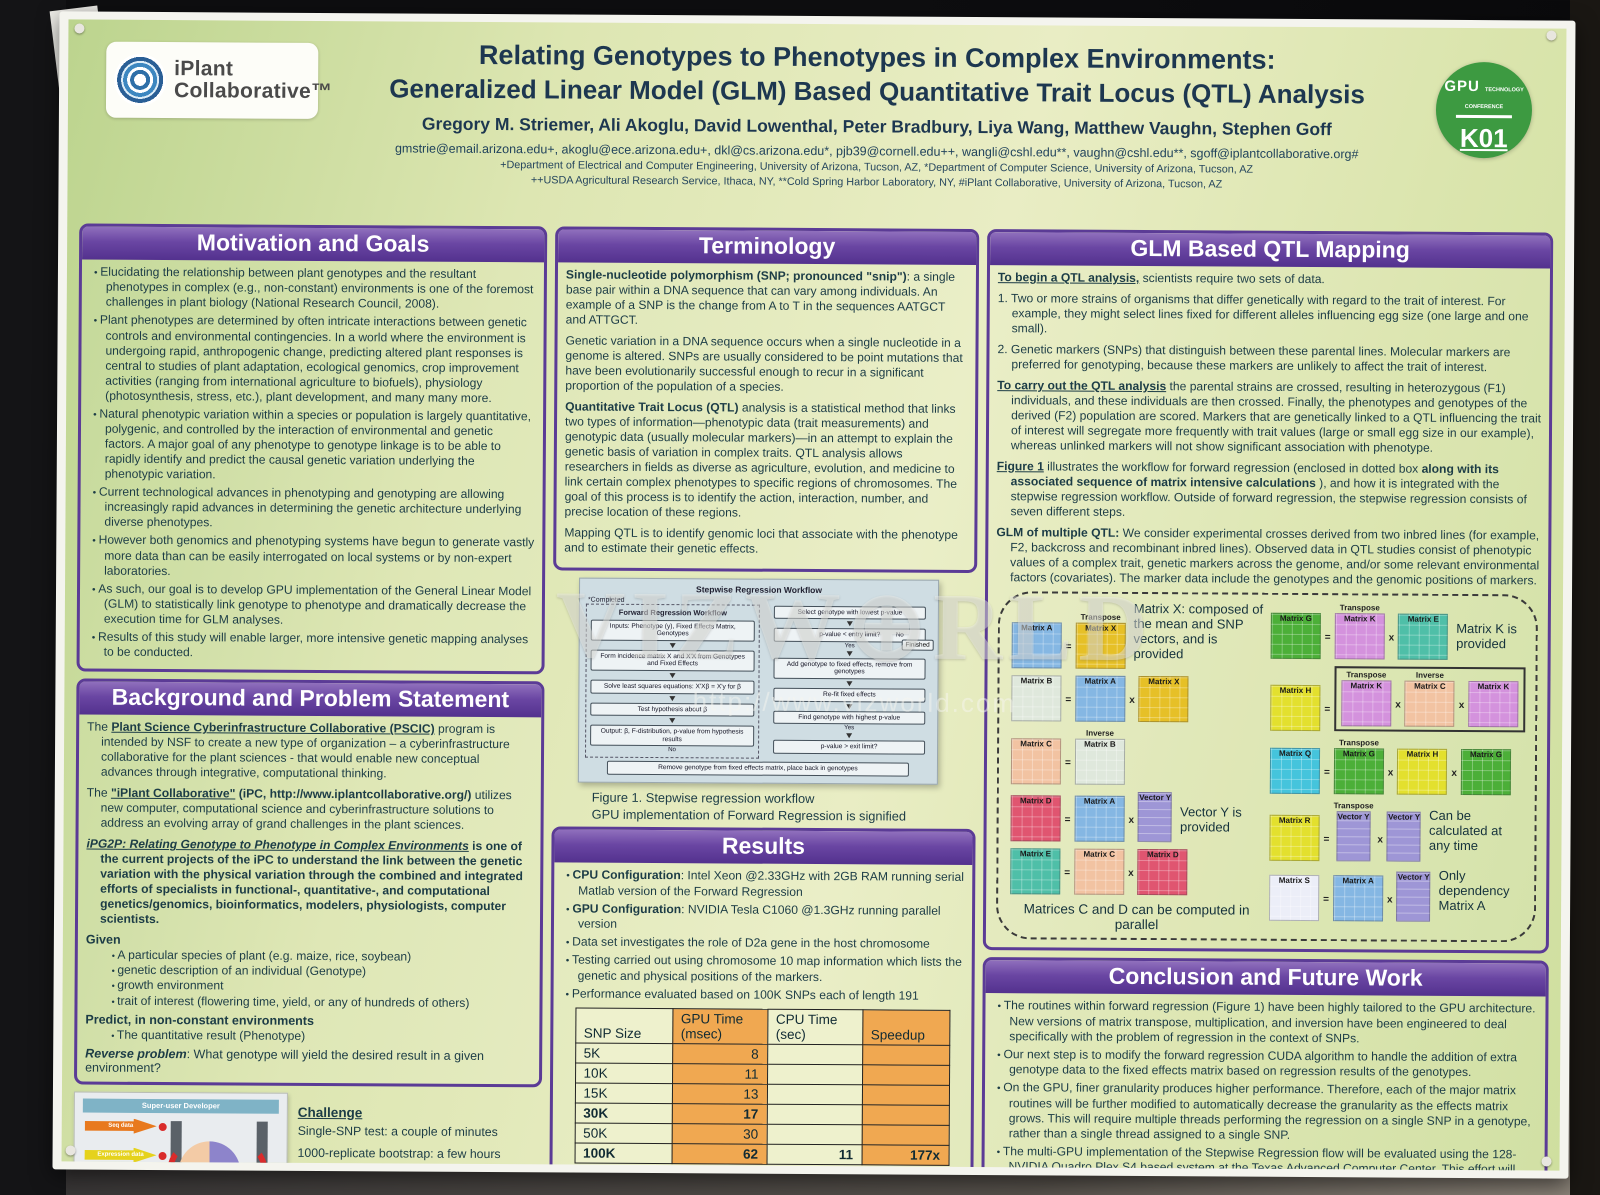  Describe the element at coordinates (850, 612) in the screenshot. I see `flow-box: Select genotype with lowest p-value` at that location.